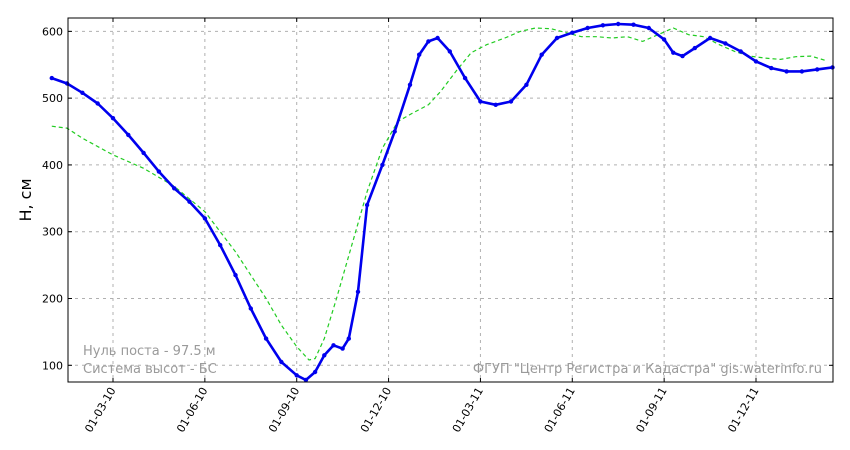 The width and height of the screenshot is (850, 450). Describe the element at coordinates (52, 365) in the screenshot. I see `y-tick-label: 100` at that location.